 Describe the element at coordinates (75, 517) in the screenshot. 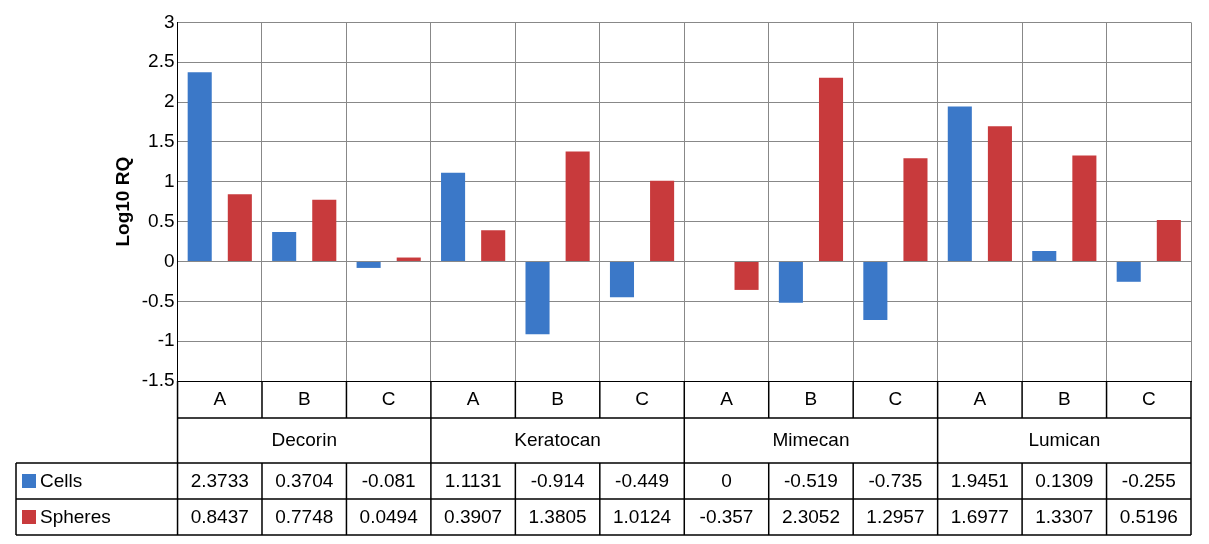

I see `legend-label: Spheres` at that location.